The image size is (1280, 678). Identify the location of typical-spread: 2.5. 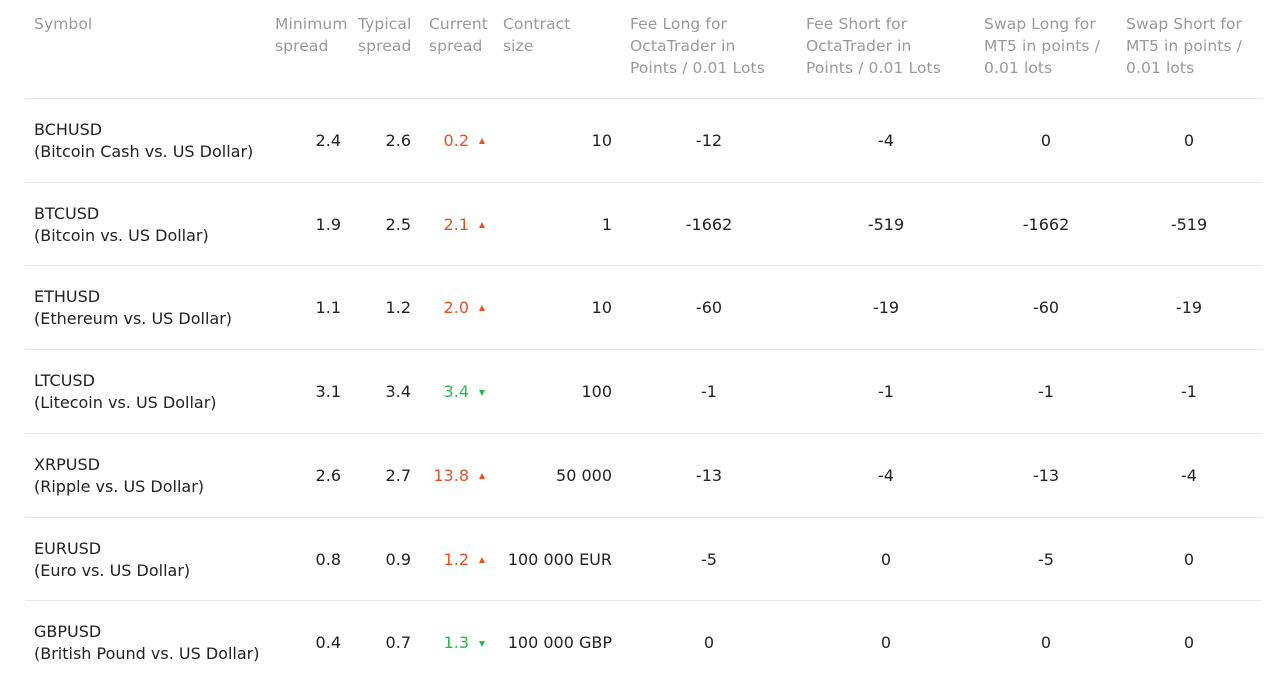
(398, 224).